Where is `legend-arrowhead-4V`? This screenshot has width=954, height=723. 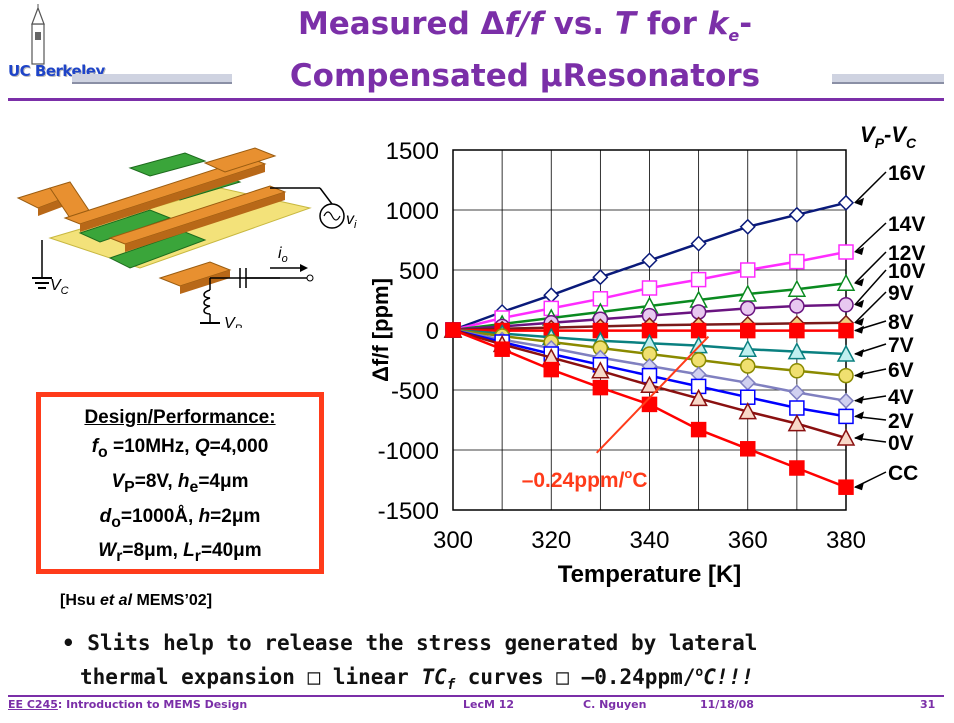 legend-arrowhead-4V is located at coordinates (859, 399).